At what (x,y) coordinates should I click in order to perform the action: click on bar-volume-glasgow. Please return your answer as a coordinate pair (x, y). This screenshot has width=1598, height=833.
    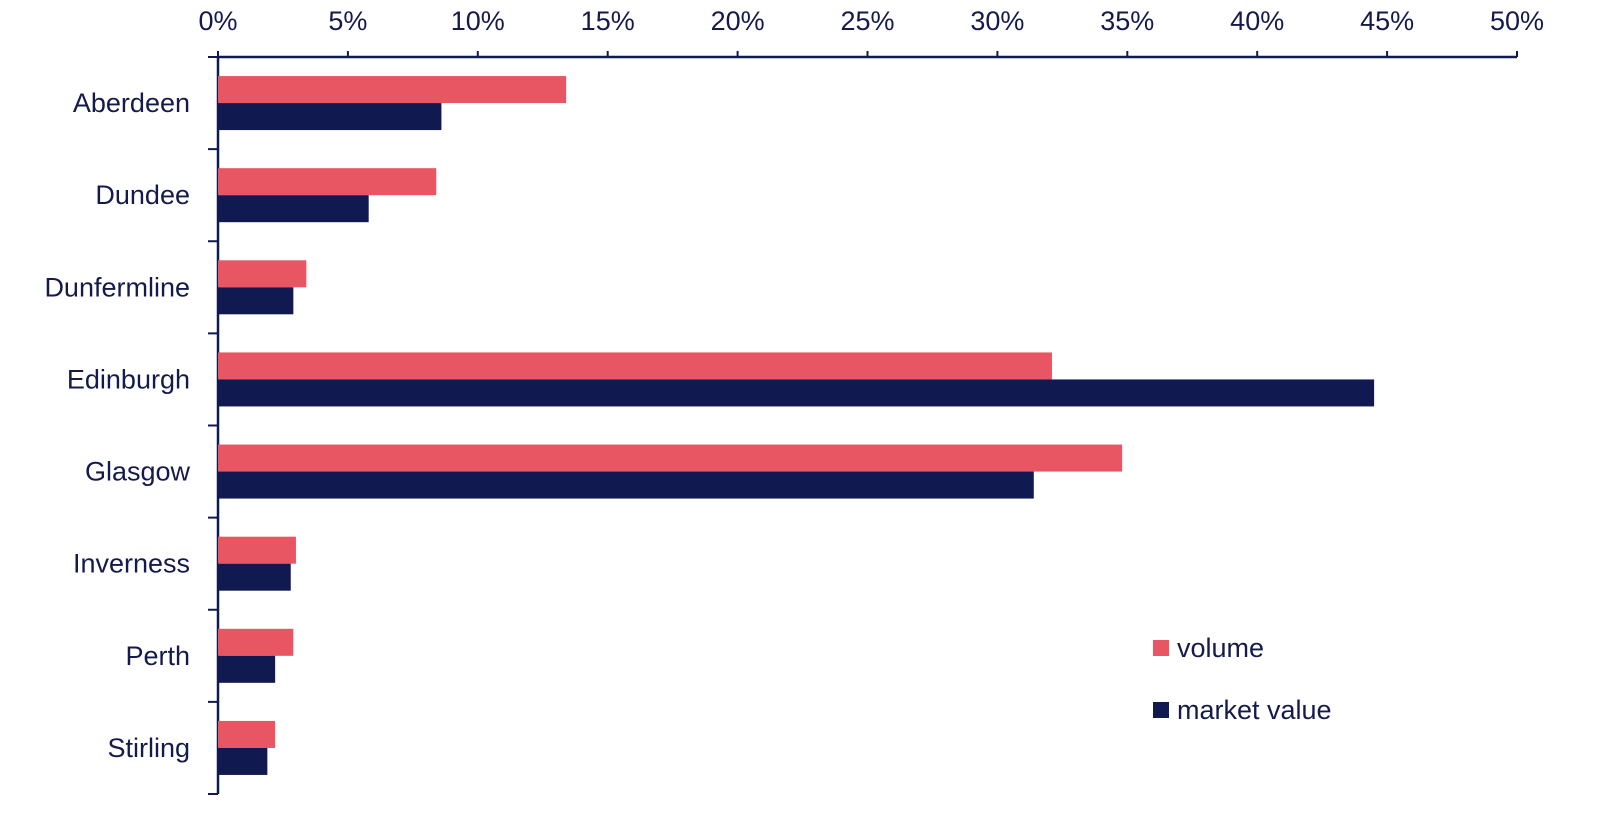
    Looking at the image, I should click on (670, 458).